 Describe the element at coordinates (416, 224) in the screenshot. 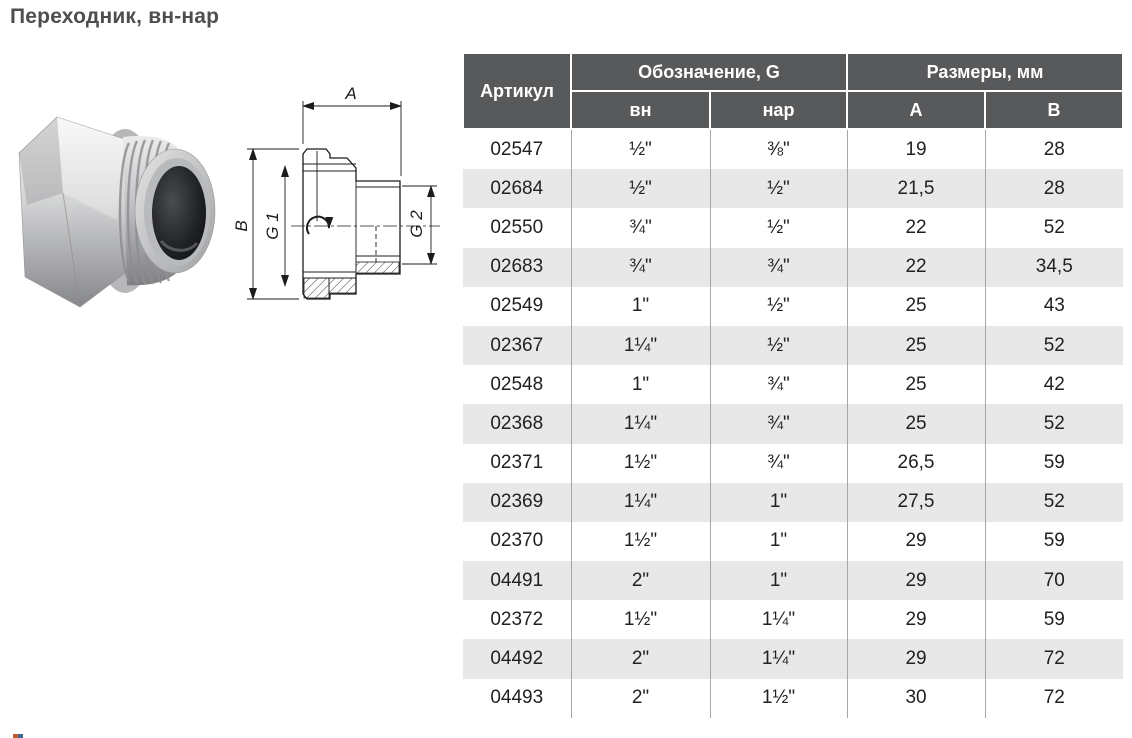

I see `dim-label-g2: G 2` at that location.